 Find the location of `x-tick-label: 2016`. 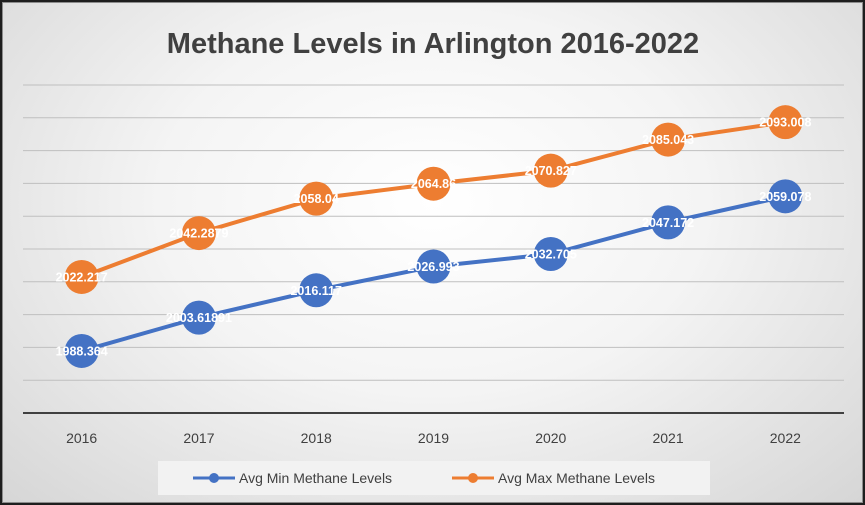

x-tick-label: 2016 is located at coordinates (81, 438).